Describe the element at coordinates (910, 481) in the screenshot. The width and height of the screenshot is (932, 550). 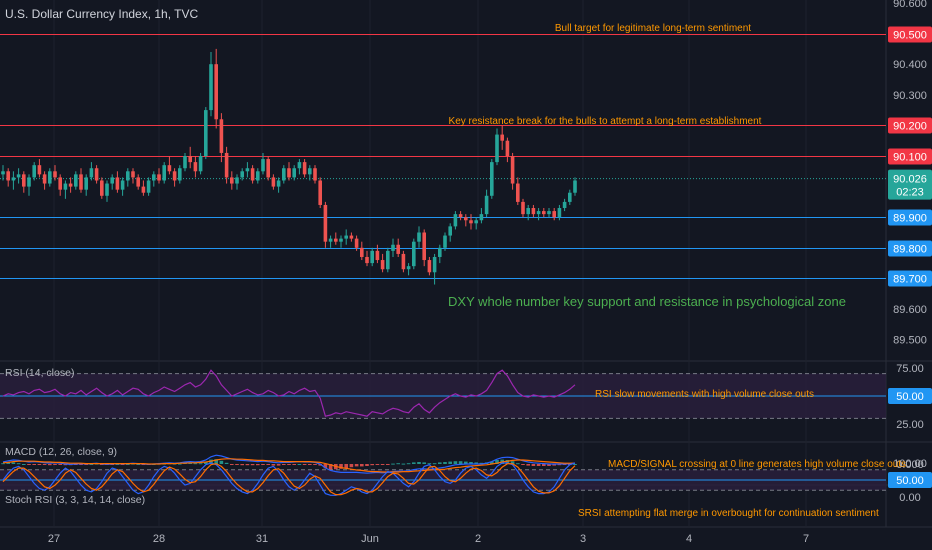
I see `stoch-tick: 50.00` at that location.